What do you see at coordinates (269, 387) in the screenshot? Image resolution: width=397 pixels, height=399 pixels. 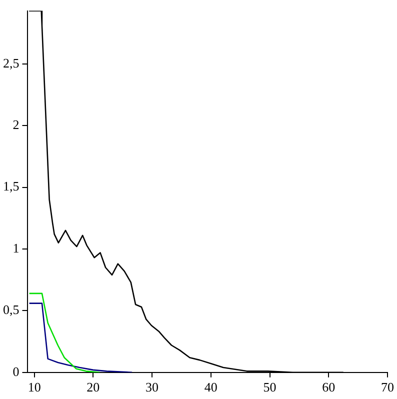 I see `x-tick-label: 50` at bounding box center [269, 387].